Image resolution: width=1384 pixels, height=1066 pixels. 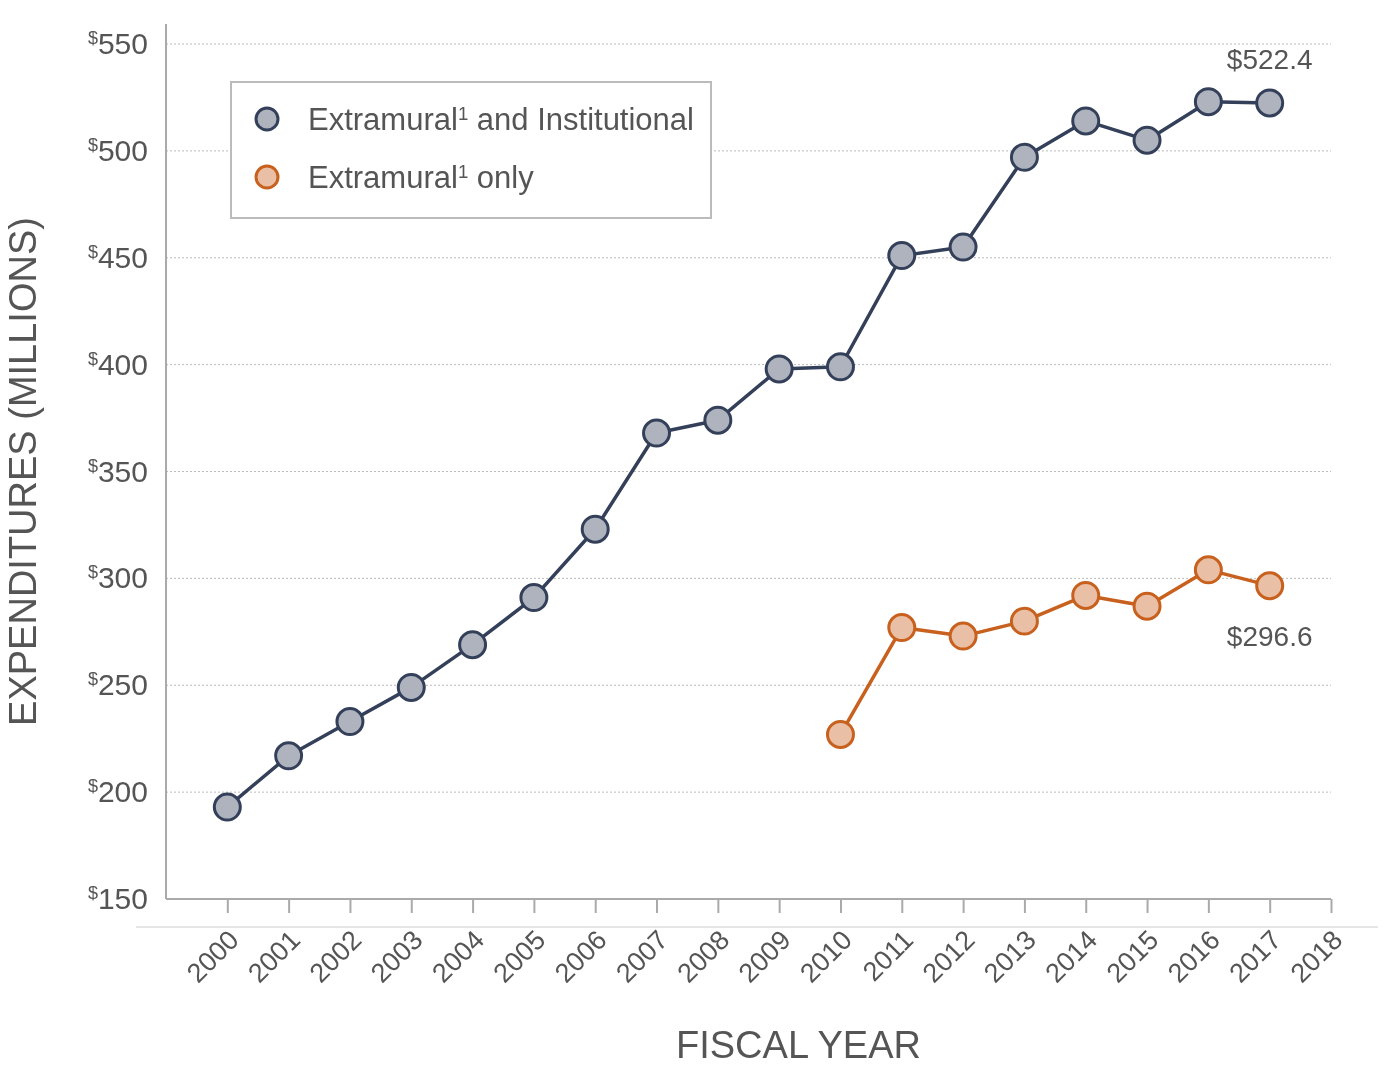 What do you see at coordinates (117, 44) in the screenshot?
I see `y-tick-label: $^{$}$550` at bounding box center [117, 44].